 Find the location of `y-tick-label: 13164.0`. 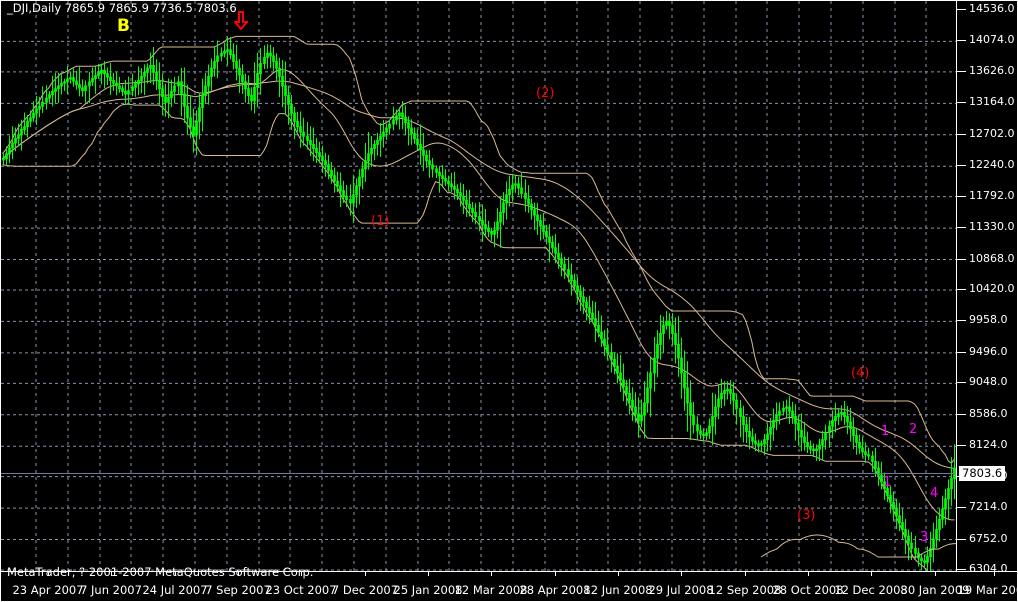

y-tick-label: 13164.0 is located at coordinates (992, 102).